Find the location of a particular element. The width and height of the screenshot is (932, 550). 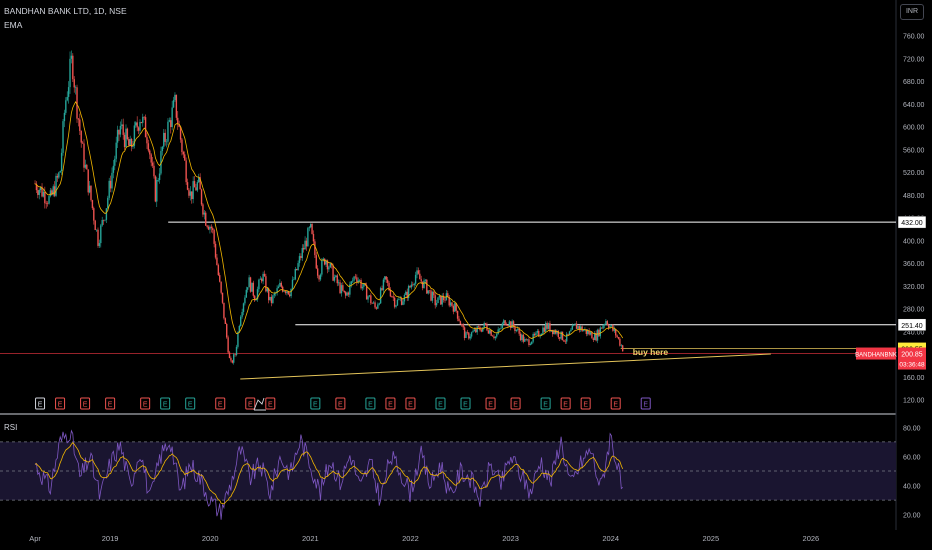

time-tick-label: 2022 is located at coordinates (410, 538).